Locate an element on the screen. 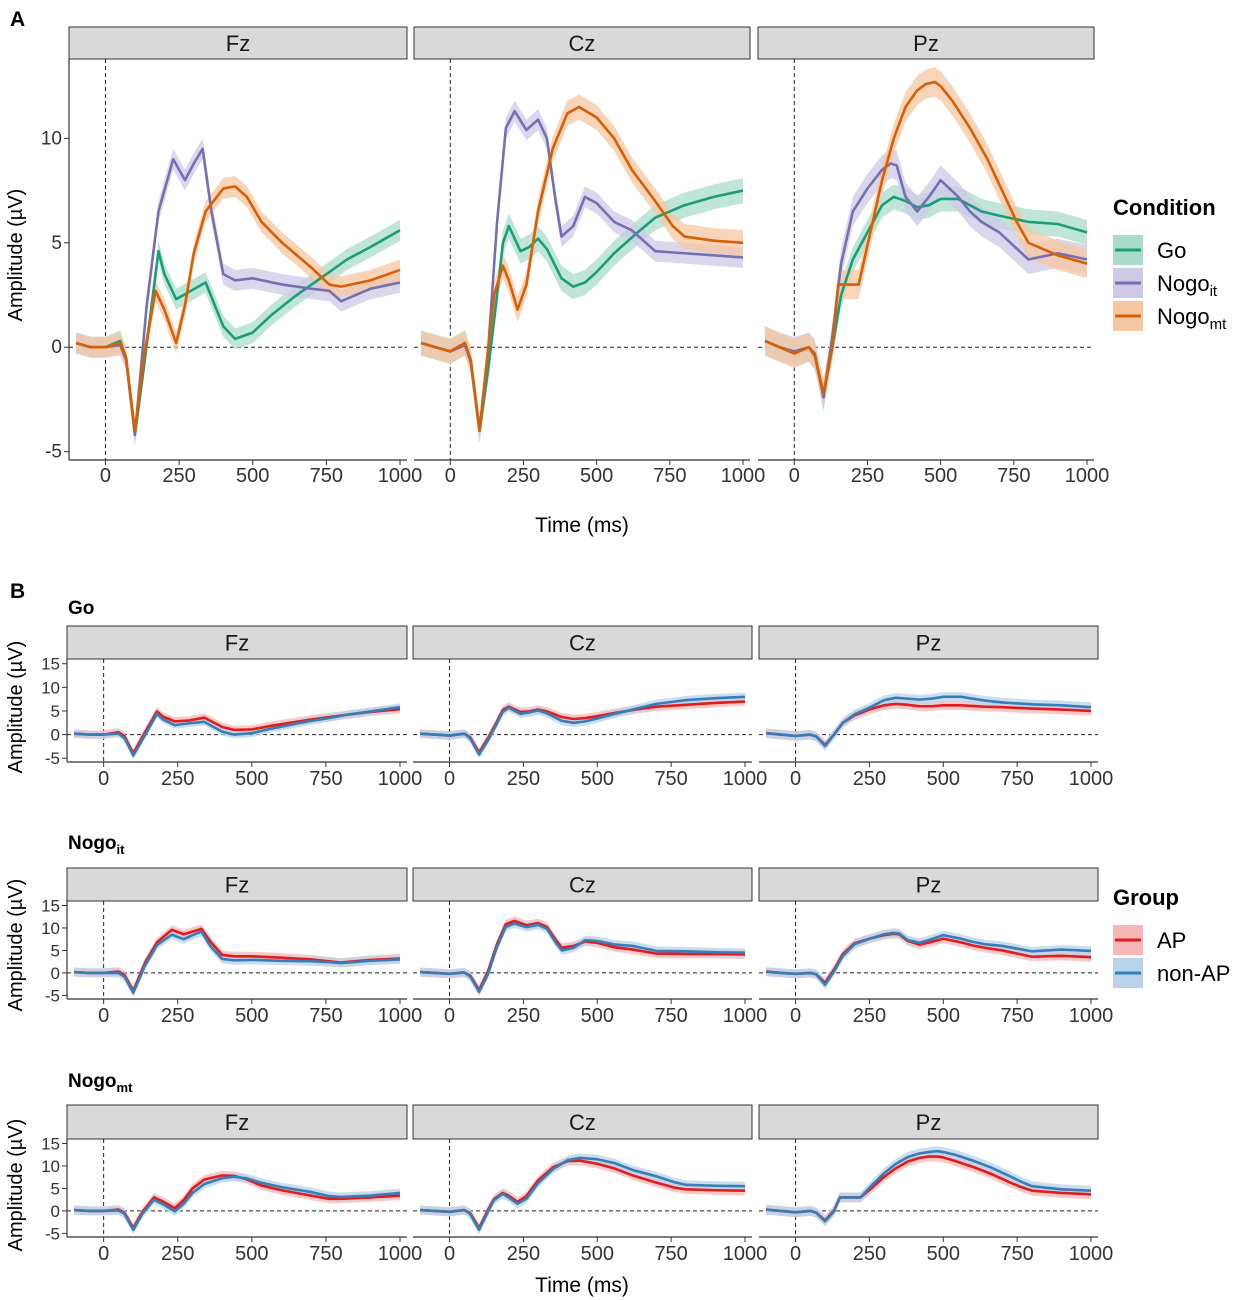 Image resolution: width=1245 pixels, height=1300 pixels. y-tick-label: 15 is located at coordinates (50, 905).